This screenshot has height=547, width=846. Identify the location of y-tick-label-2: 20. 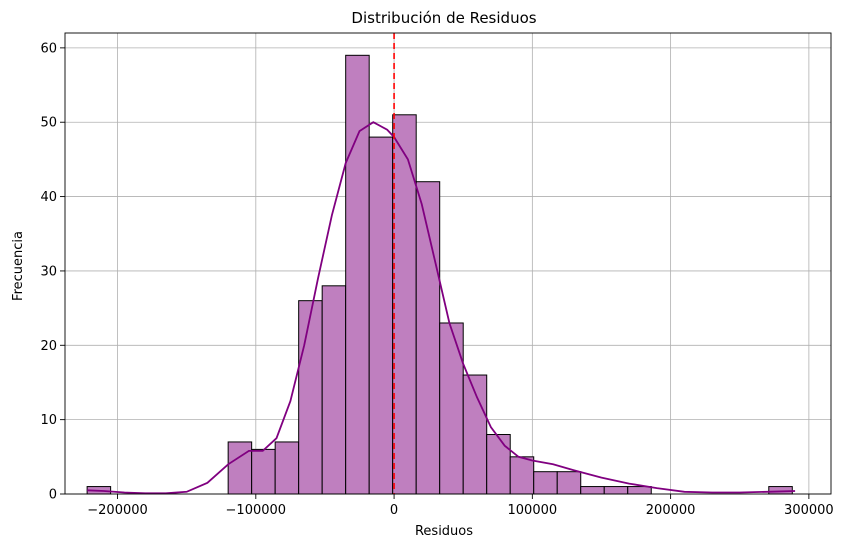
(48, 346).